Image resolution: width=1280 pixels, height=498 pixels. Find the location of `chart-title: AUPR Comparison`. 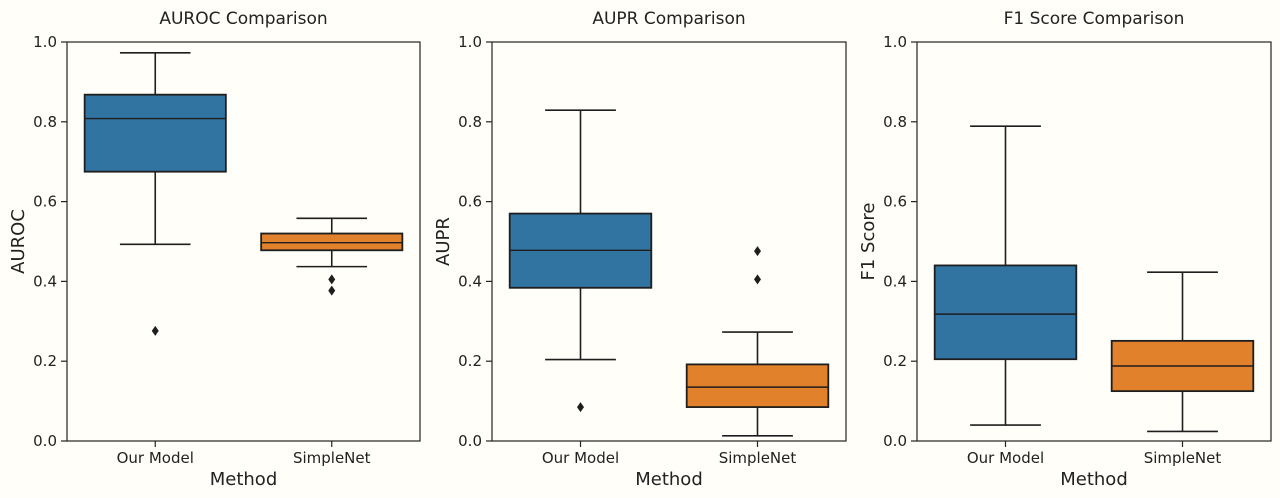

chart-title: AUPR Comparison is located at coordinates (668, 19).